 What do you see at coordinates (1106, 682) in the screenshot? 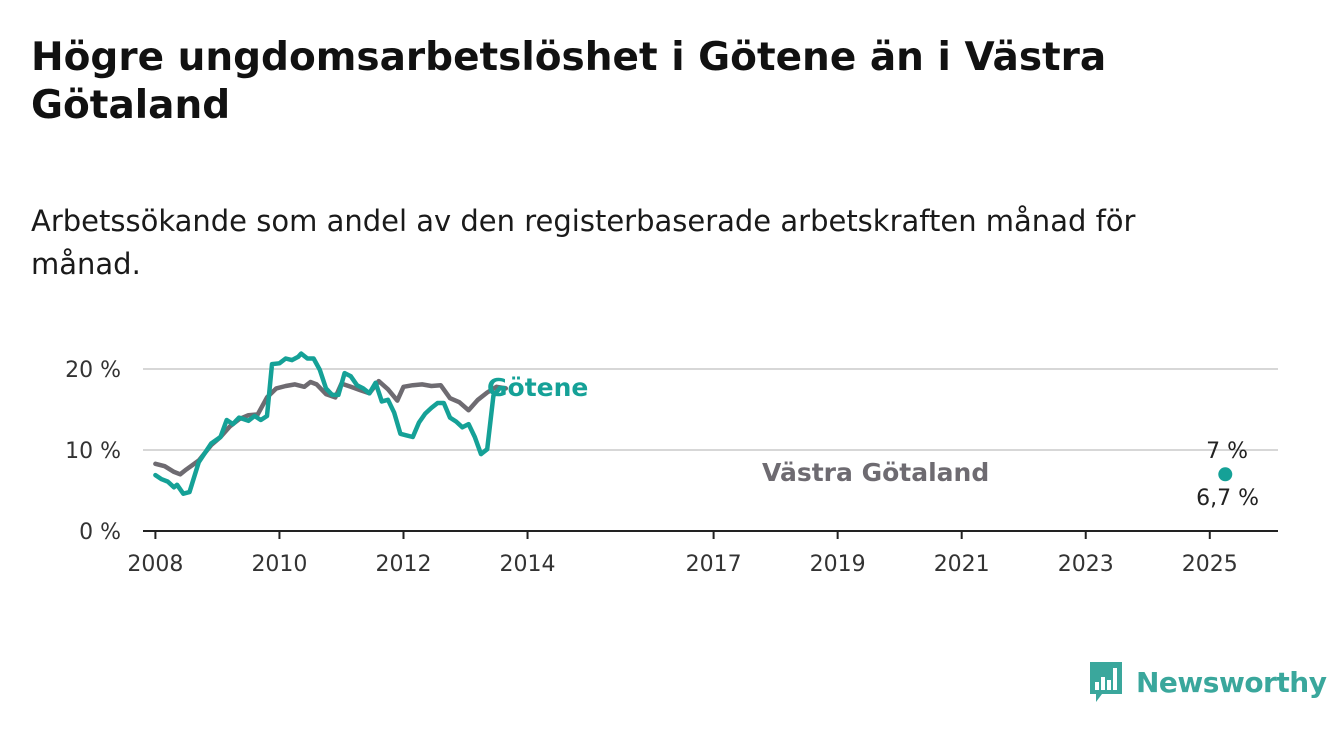
I see `newsworthy-logo-icon` at bounding box center [1106, 682].